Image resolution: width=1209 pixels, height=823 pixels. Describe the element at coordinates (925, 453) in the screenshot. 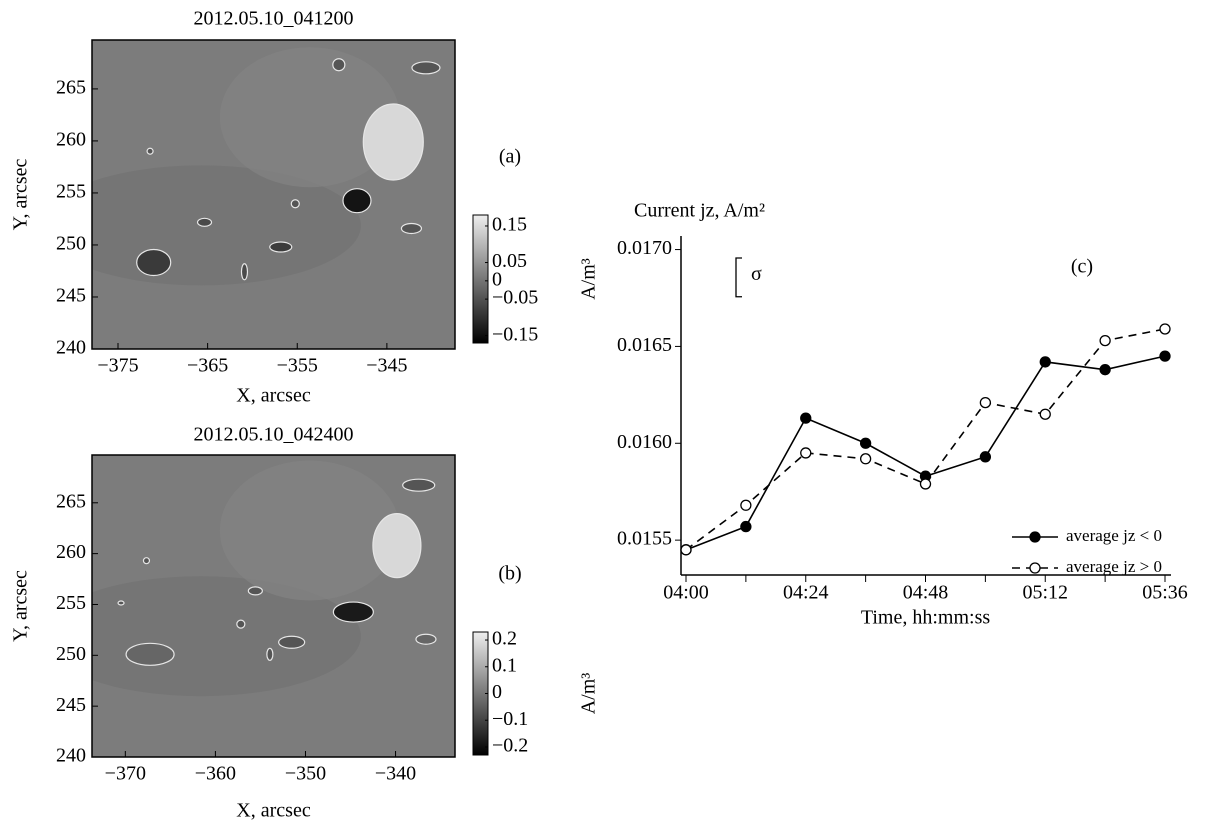

I see `series-line` at that location.